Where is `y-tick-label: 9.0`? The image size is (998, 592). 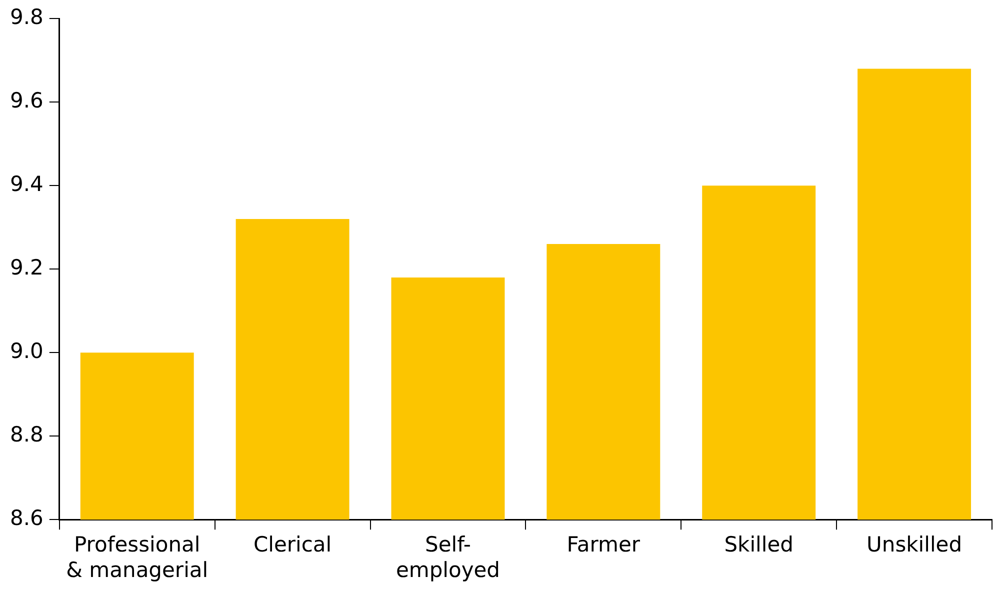 y-tick-label: 9.0 is located at coordinates (27, 351).